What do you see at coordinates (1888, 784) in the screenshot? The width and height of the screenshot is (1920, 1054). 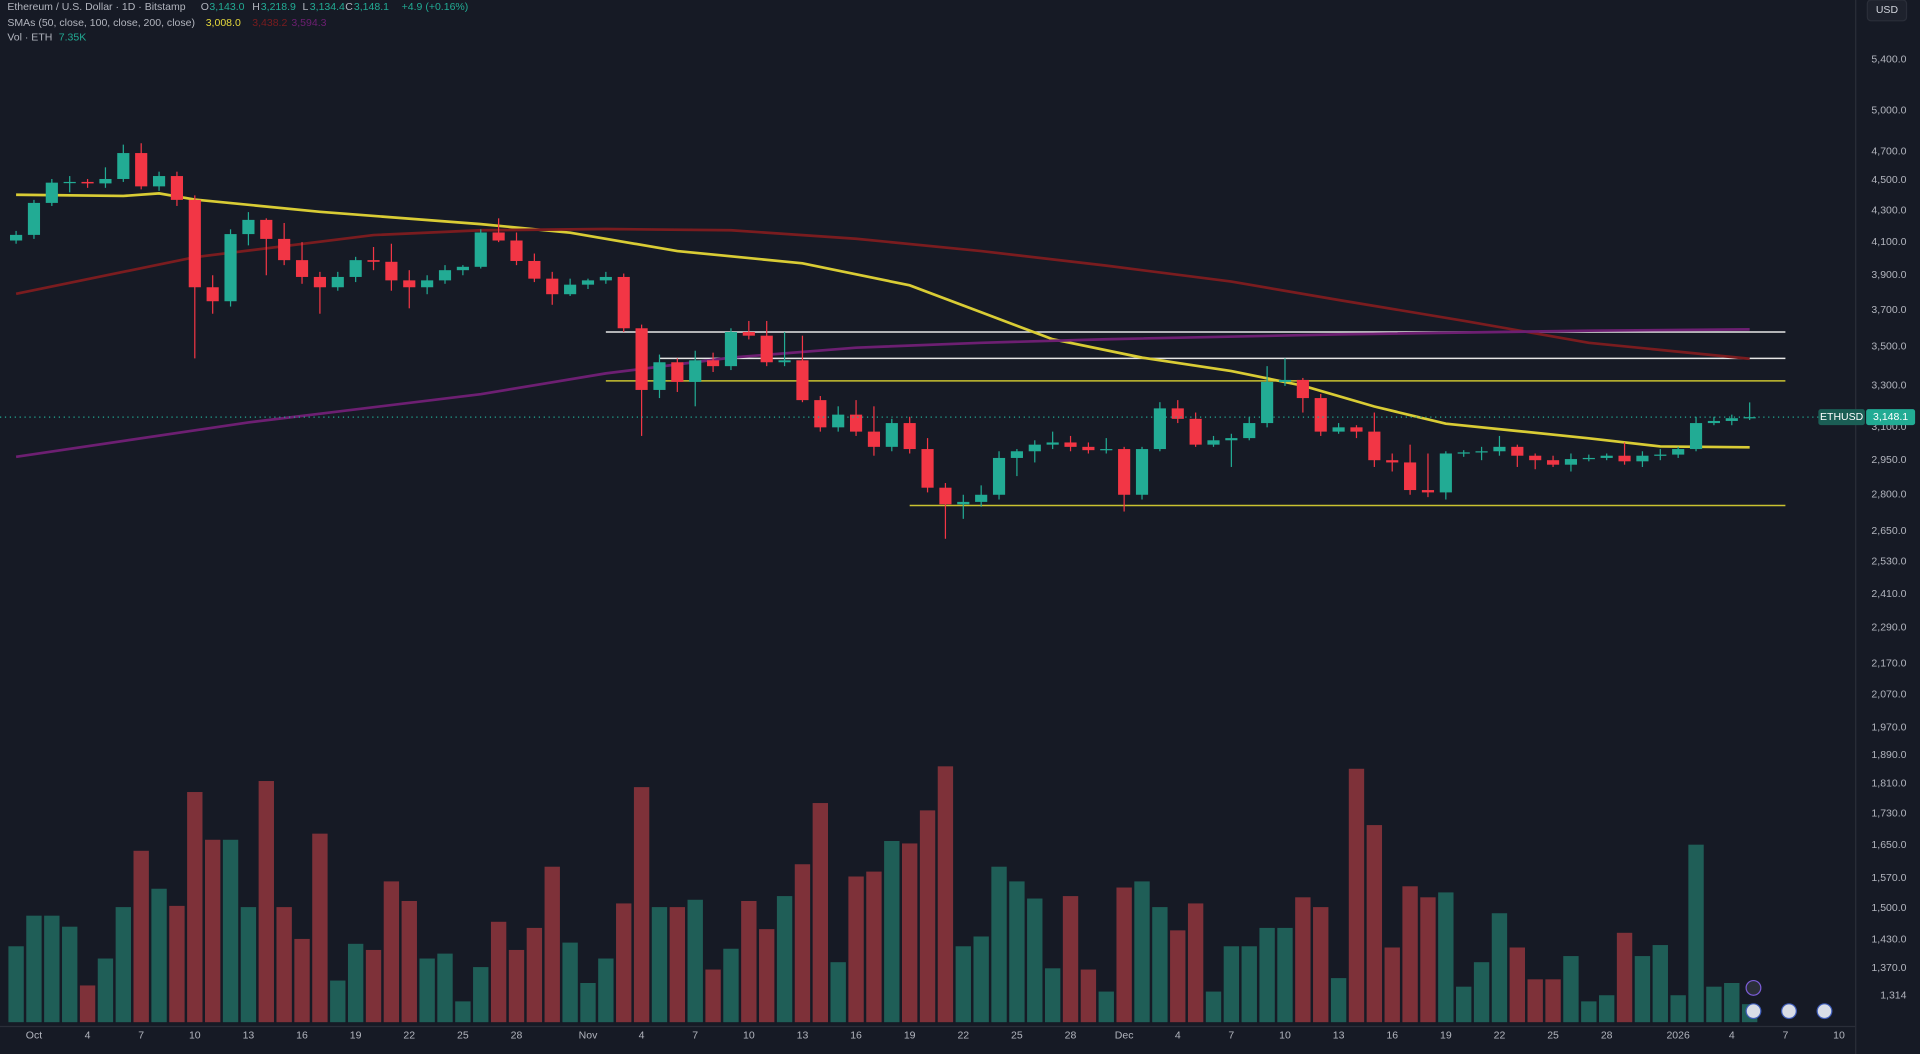 I see `y-tick-label: 1,810.0` at bounding box center [1888, 784].